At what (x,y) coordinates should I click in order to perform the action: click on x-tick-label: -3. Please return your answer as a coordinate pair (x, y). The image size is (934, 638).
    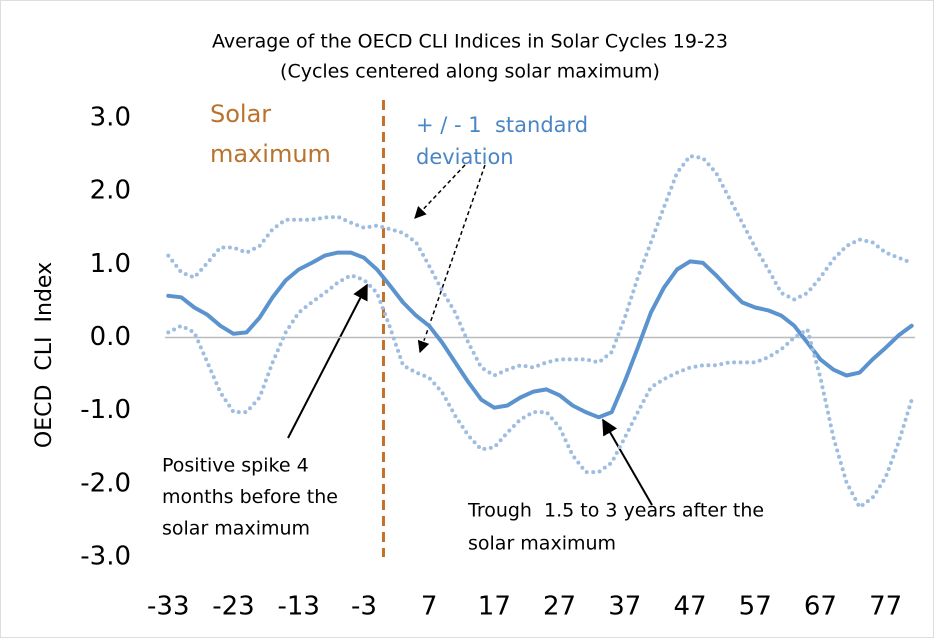
    Looking at the image, I should click on (364, 607).